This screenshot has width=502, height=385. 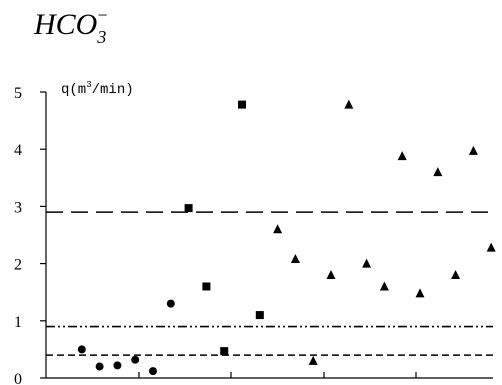 What do you see at coordinates (18, 265) in the screenshot?
I see `y-tick-label: 2` at bounding box center [18, 265].